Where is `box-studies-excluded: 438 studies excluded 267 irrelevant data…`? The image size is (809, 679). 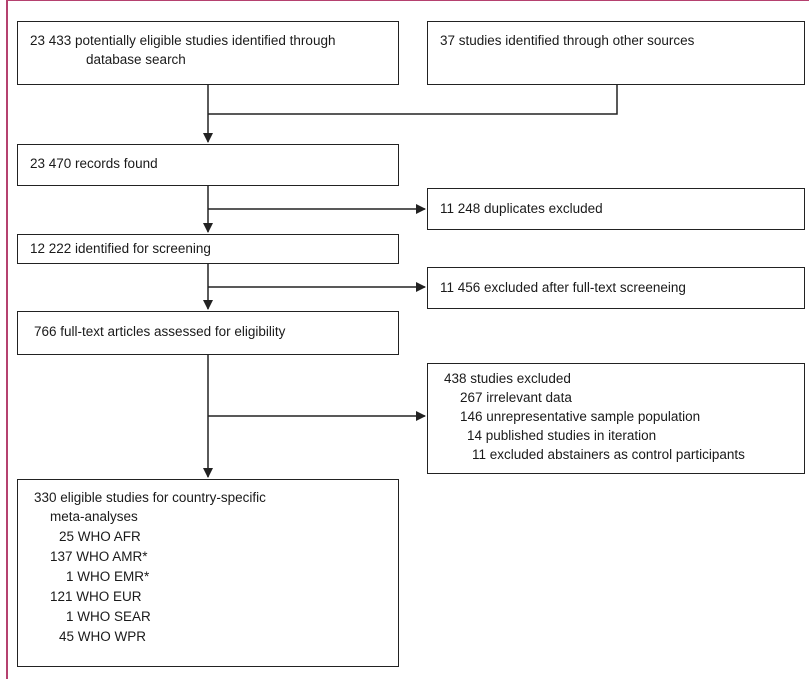
box-studies-excluded: 438 studies excluded 267 irrelevant data… is located at coordinates (616, 418).